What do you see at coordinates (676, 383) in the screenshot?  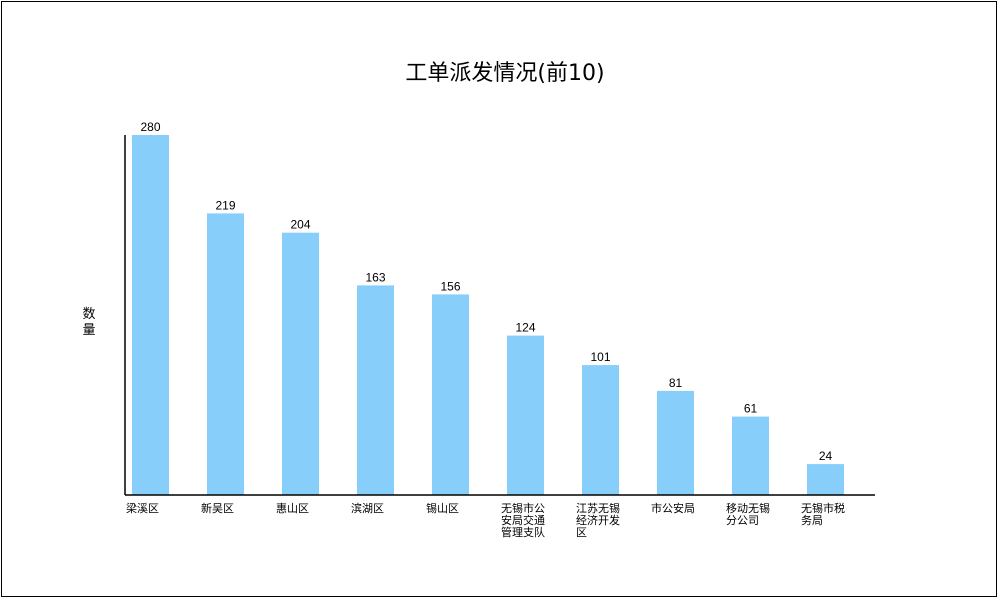 I see `value-label-8: 81` at bounding box center [676, 383].